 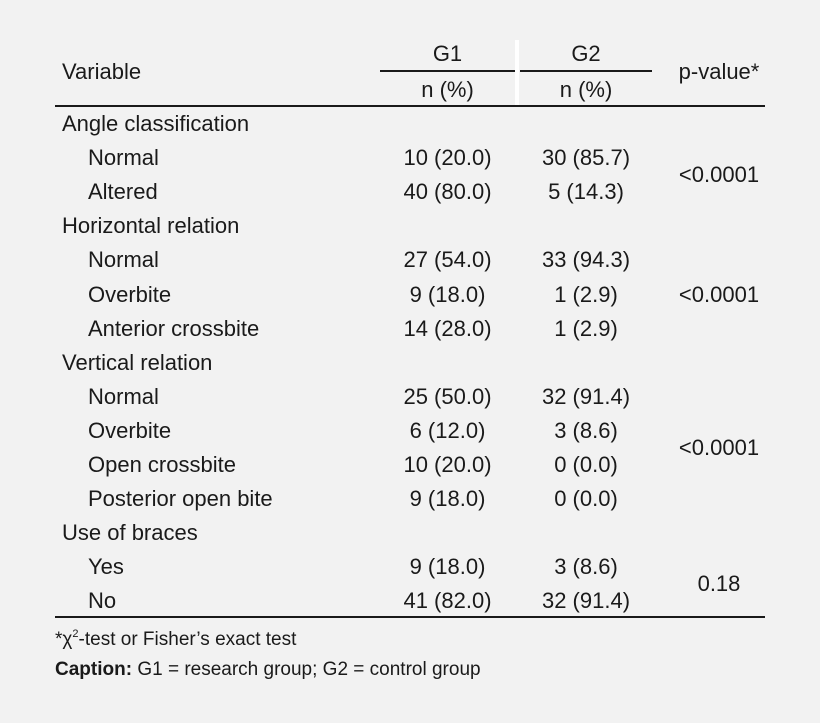 What do you see at coordinates (410, 617) in the screenshot?
I see `bottom-rule` at bounding box center [410, 617].